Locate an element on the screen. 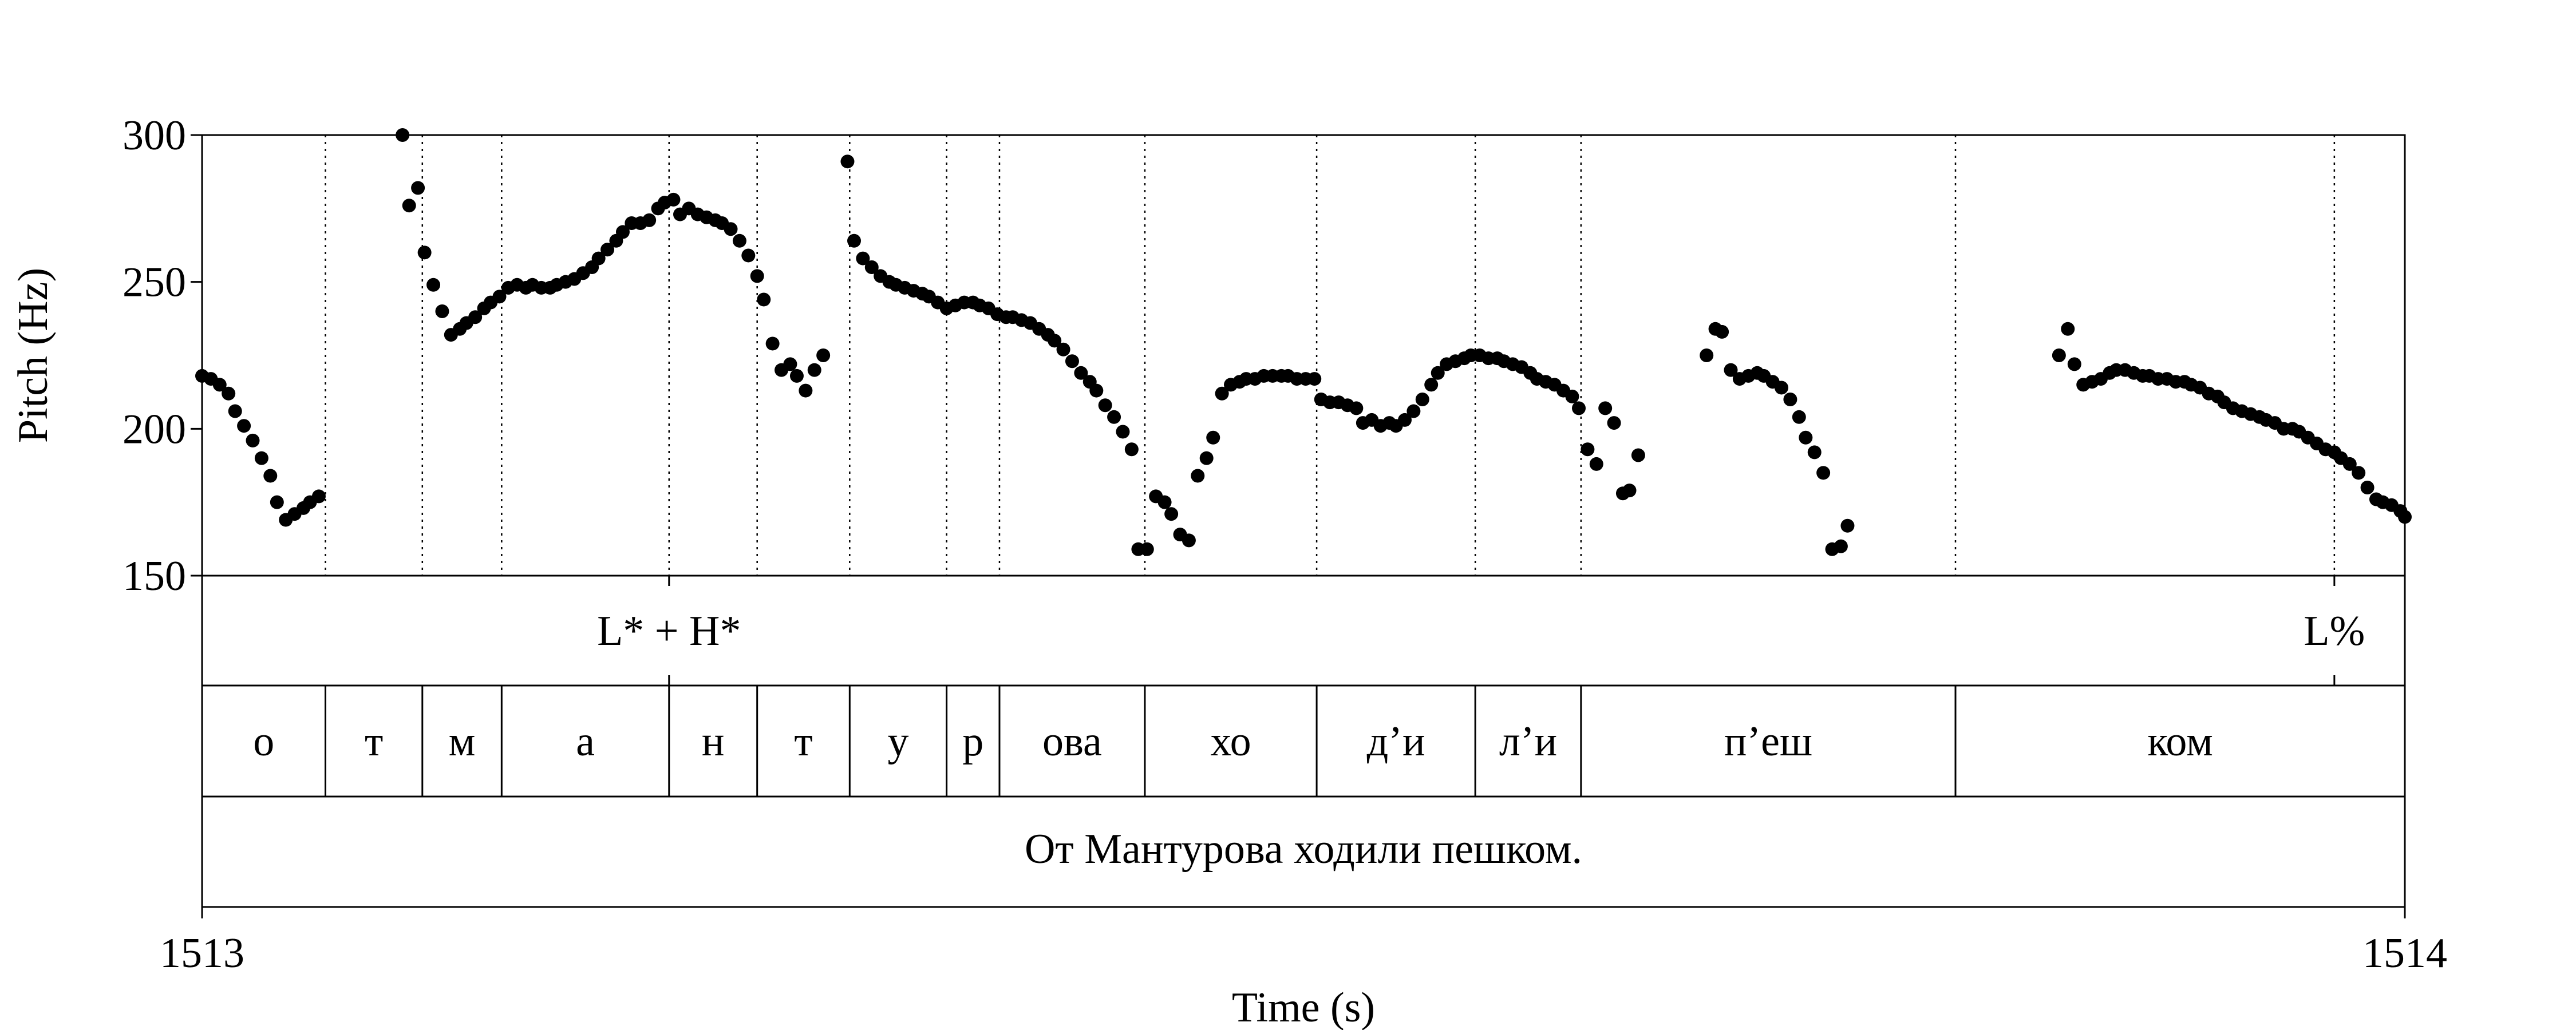  x-tick-label: 1514 is located at coordinates (2404, 953).